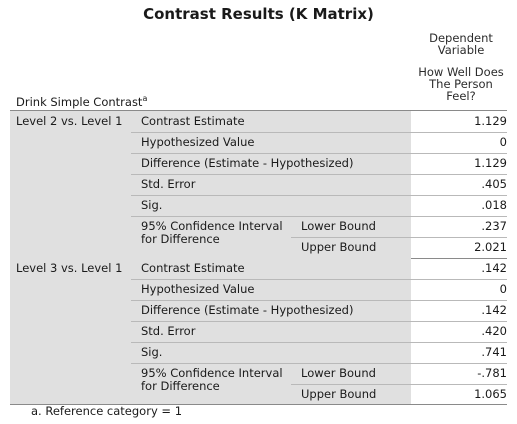 This screenshot has width=517, height=424. I want to click on lower-bound-value: -.781, so click(492, 373).